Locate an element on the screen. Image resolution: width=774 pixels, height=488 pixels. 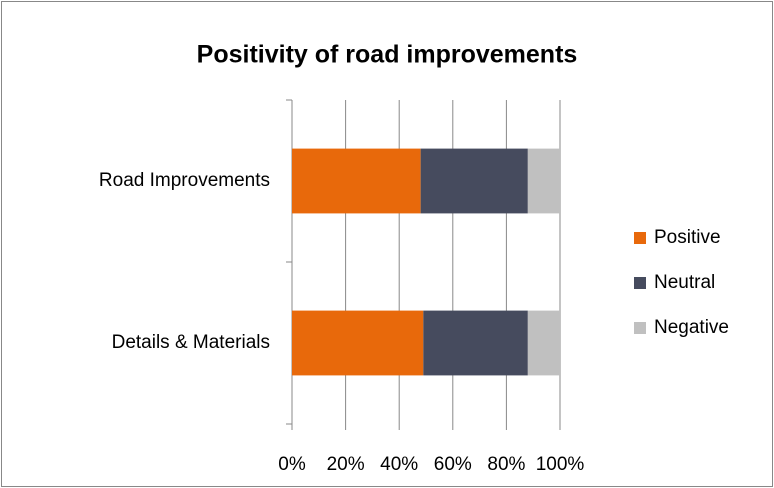
chart-title: Positivity of road improvements is located at coordinates (387, 55).